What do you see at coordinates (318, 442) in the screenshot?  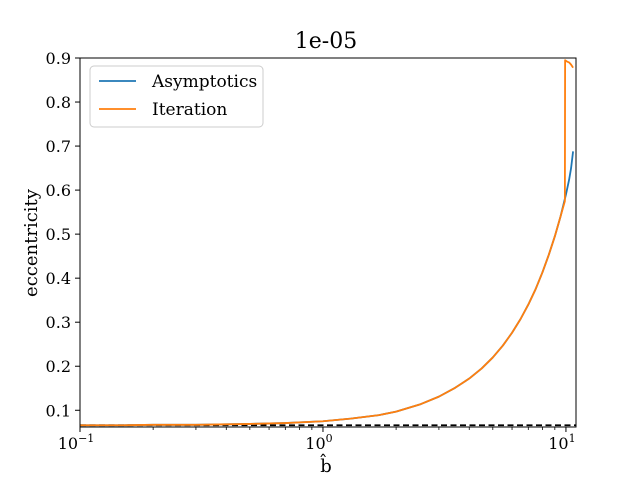 I see `x-tick-label: 10⁰` at bounding box center [318, 442].